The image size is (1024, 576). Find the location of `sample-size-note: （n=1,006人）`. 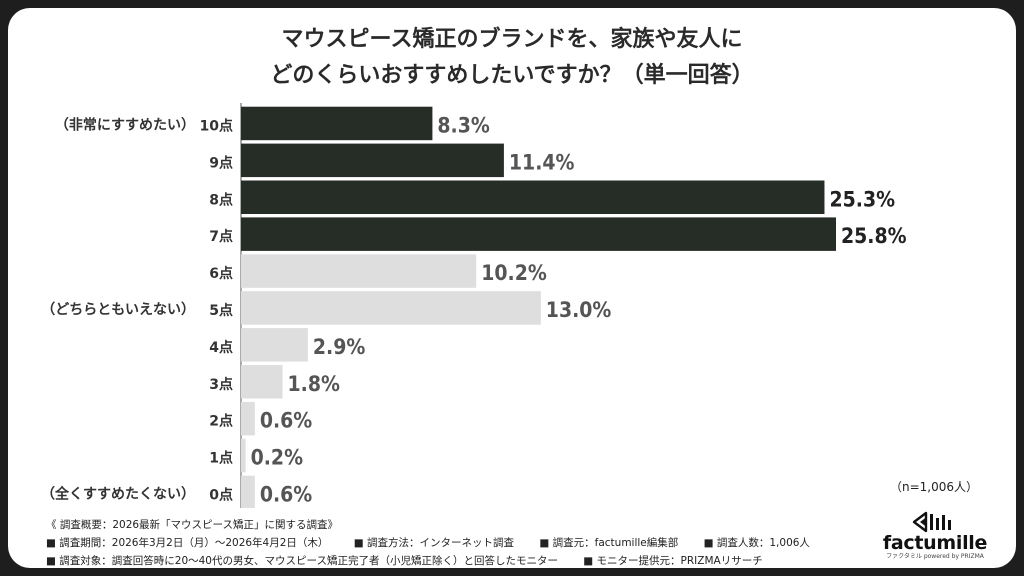

sample-size-note: （n=1,006人） is located at coordinates (933, 487).